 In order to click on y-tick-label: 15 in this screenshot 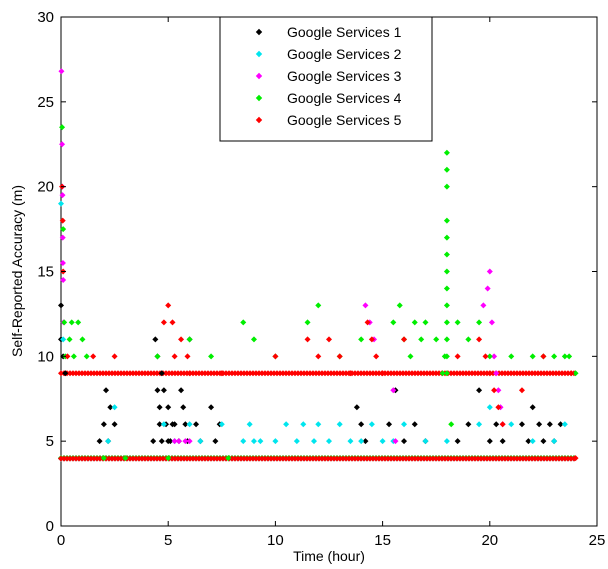, I will do `click(45, 272)`.